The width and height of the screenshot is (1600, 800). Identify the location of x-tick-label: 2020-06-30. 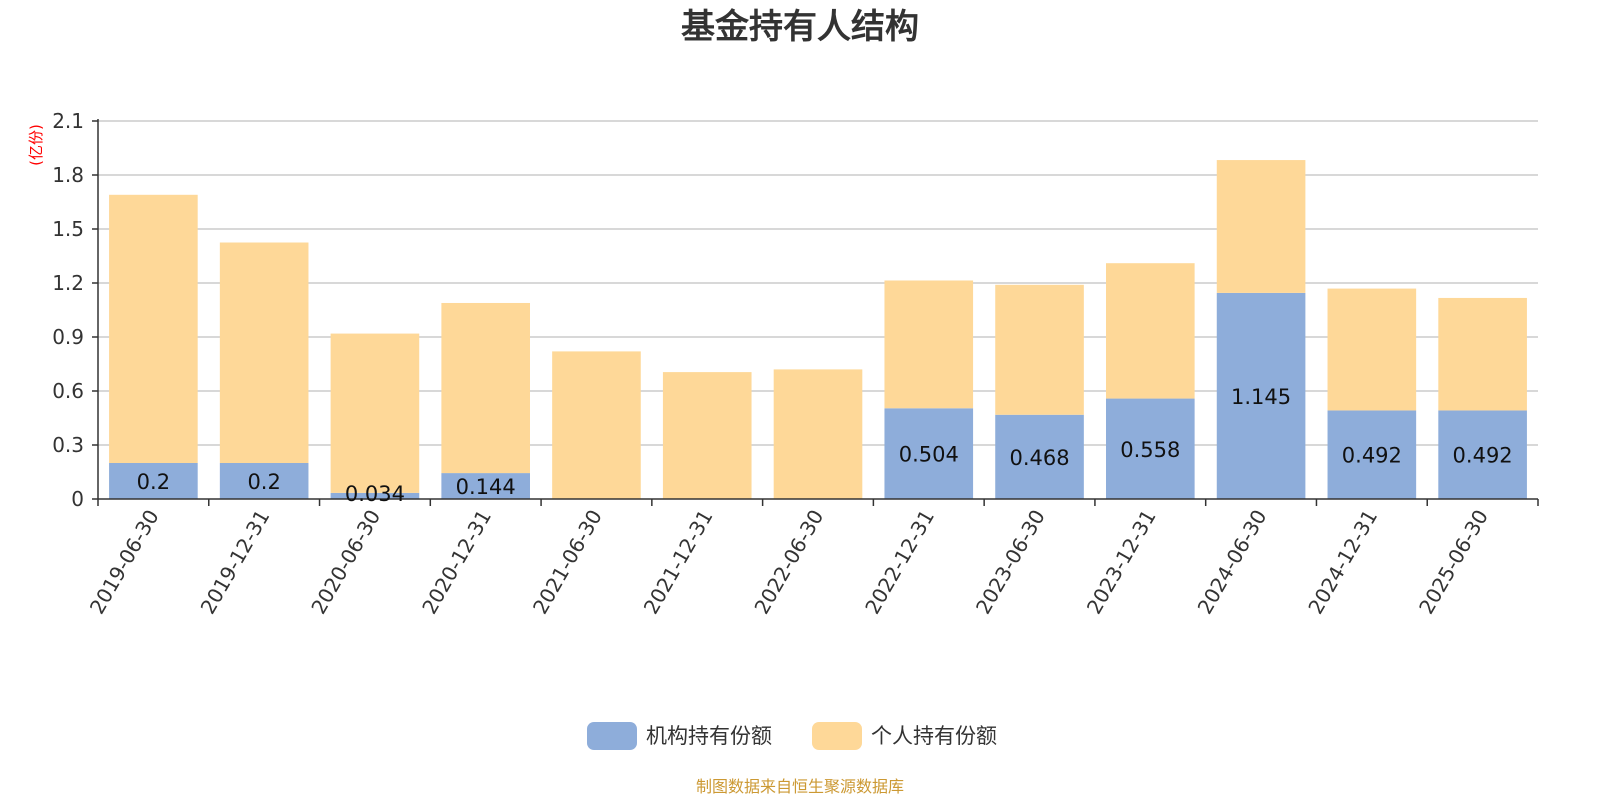
(345, 562).